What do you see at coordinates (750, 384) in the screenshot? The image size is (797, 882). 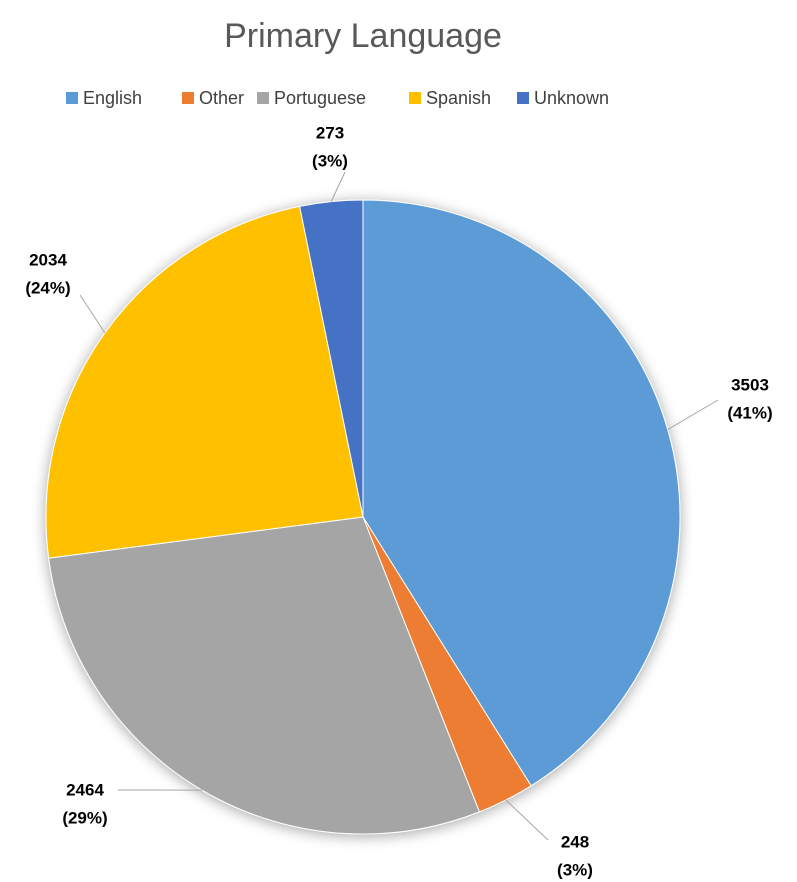 I see `data-label: 3503` at bounding box center [750, 384].